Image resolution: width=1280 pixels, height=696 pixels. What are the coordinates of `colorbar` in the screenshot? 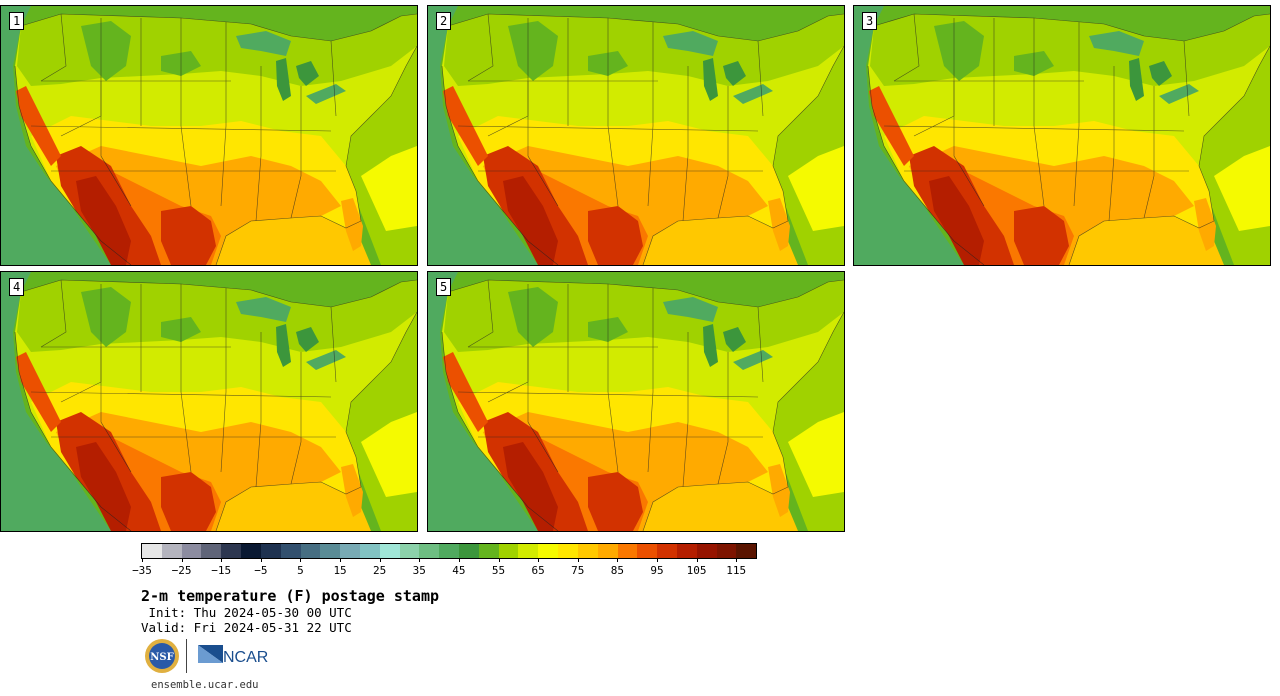 It's located at (449, 551).